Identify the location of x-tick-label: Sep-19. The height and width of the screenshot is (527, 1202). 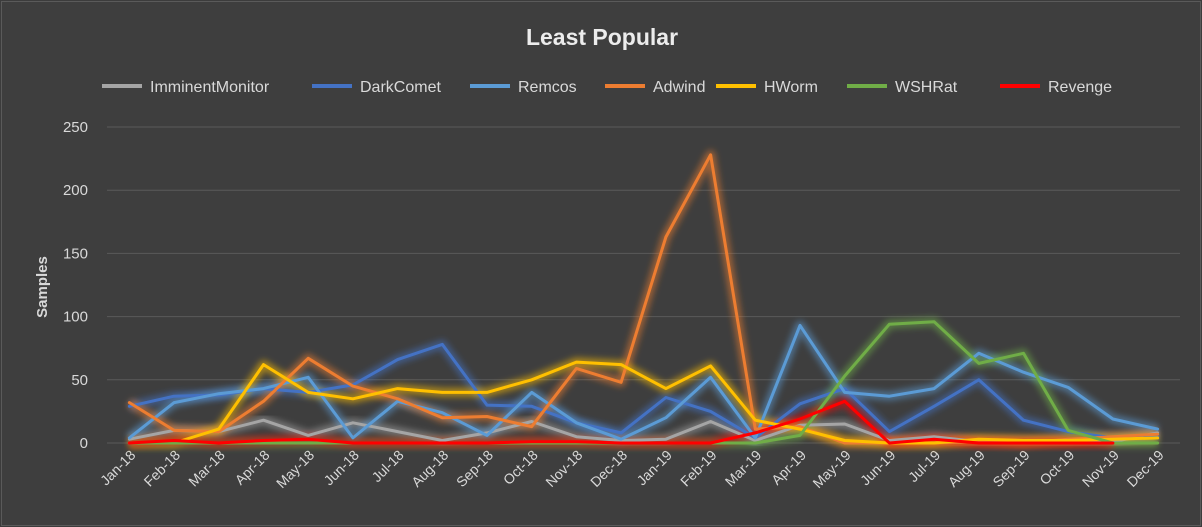
(1010, 468).